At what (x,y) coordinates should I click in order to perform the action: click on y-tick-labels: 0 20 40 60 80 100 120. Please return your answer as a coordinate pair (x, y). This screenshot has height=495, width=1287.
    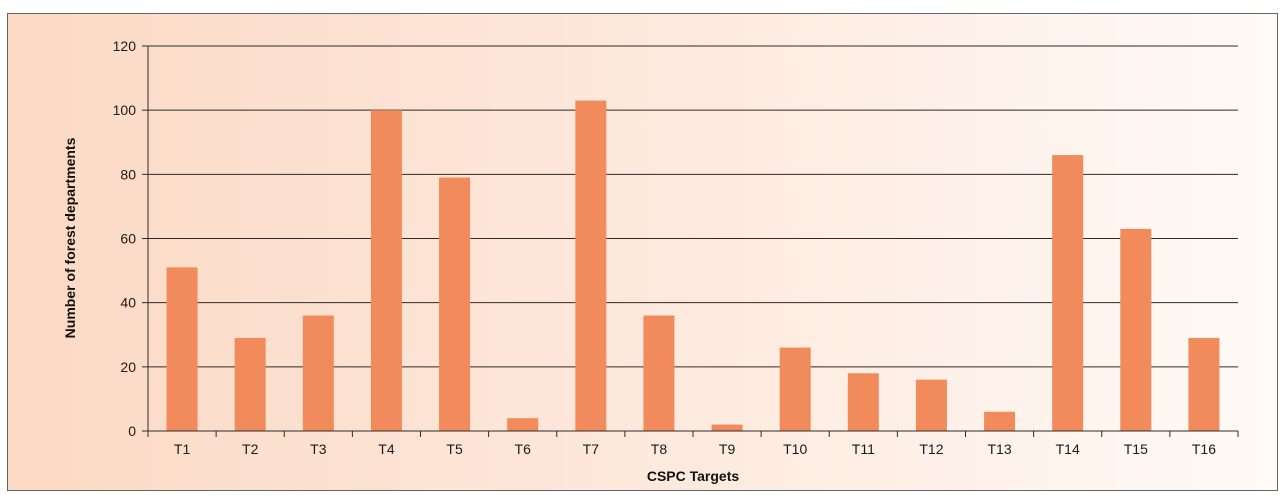
    Looking at the image, I should click on (125, 238).